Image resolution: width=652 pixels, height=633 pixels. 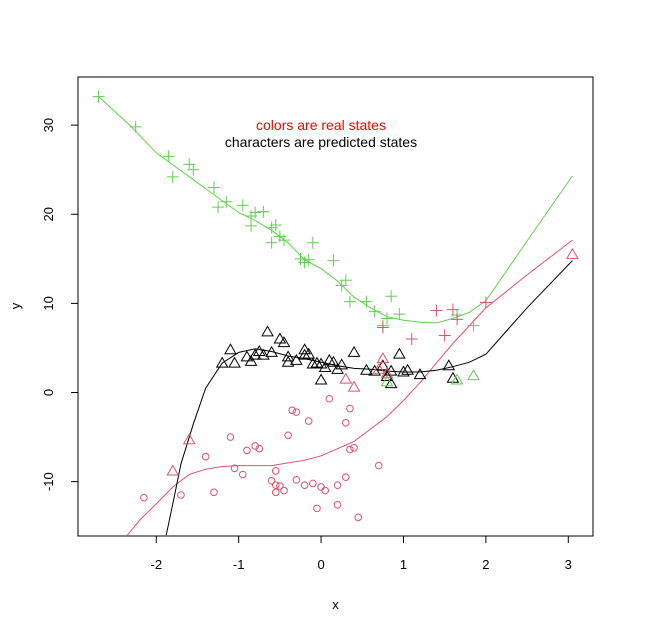 I want to click on y-tick-label: 30, so click(x=48, y=125).